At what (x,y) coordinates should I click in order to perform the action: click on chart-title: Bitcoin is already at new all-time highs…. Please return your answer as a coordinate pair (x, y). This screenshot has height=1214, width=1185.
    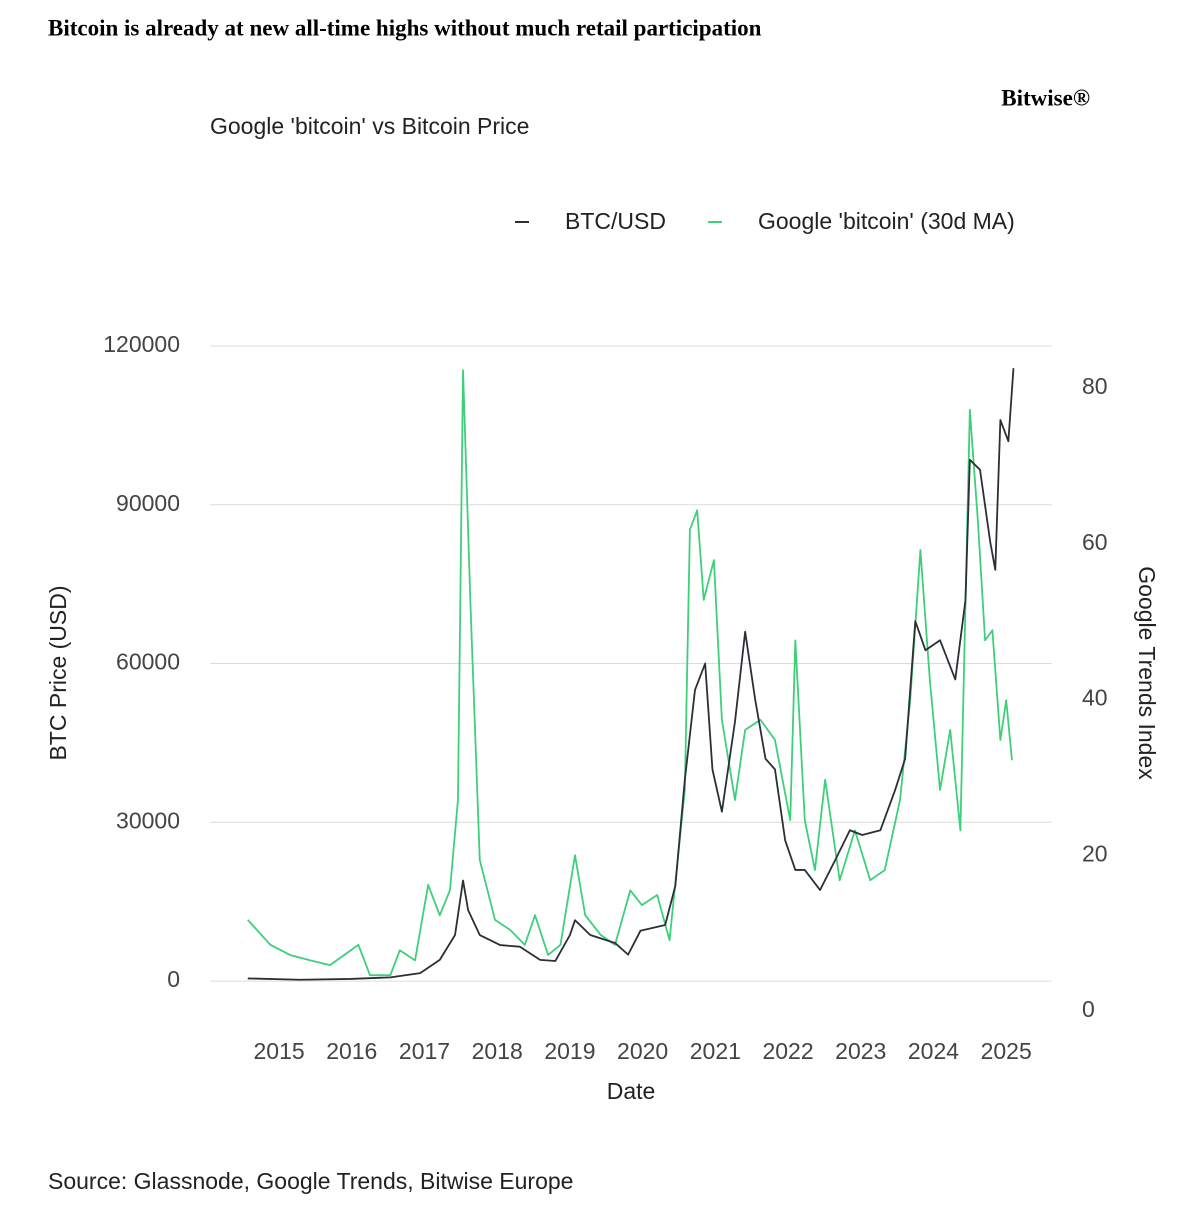
    Looking at the image, I should click on (405, 27).